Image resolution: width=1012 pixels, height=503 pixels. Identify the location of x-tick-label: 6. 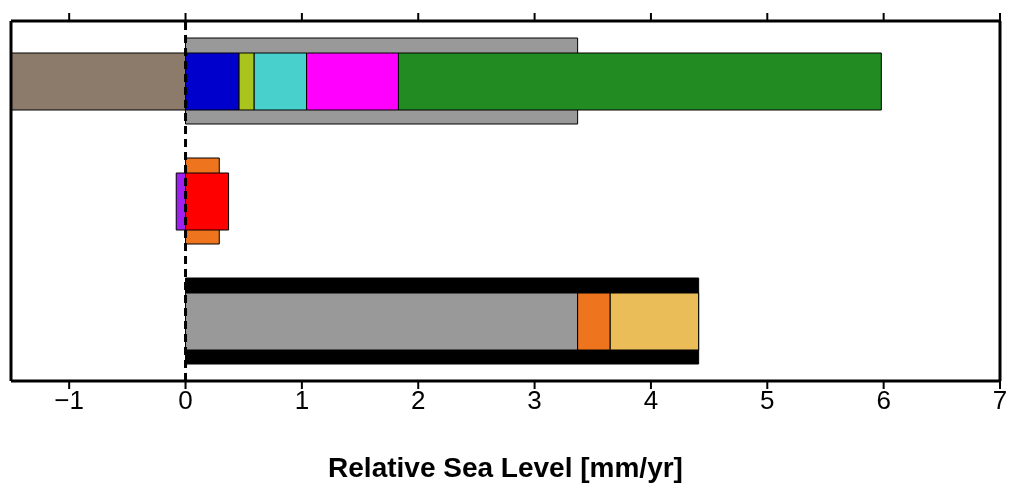
(883, 400).